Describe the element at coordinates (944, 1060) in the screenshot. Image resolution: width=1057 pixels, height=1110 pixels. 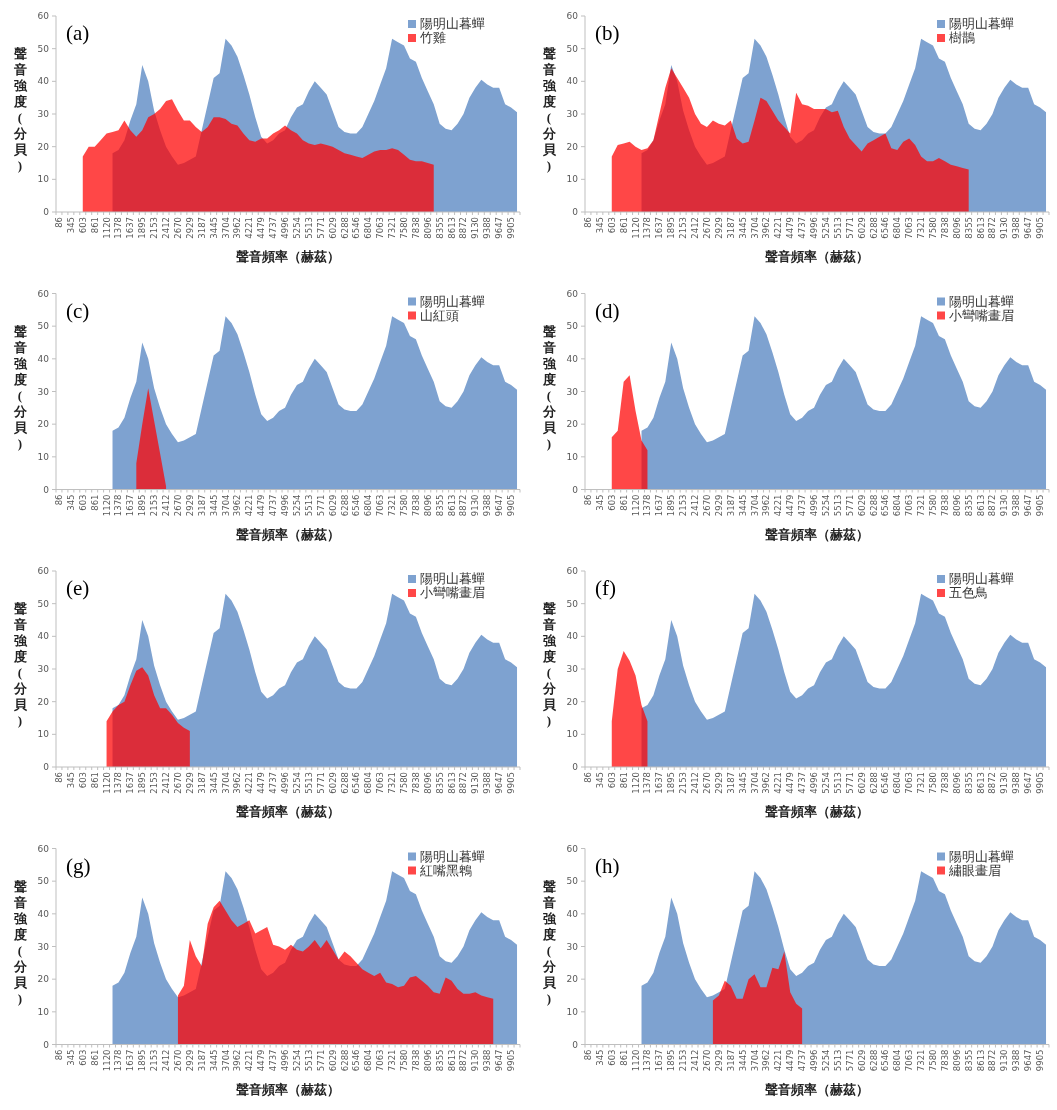
I see `x-tick-label: 7838` at that location.